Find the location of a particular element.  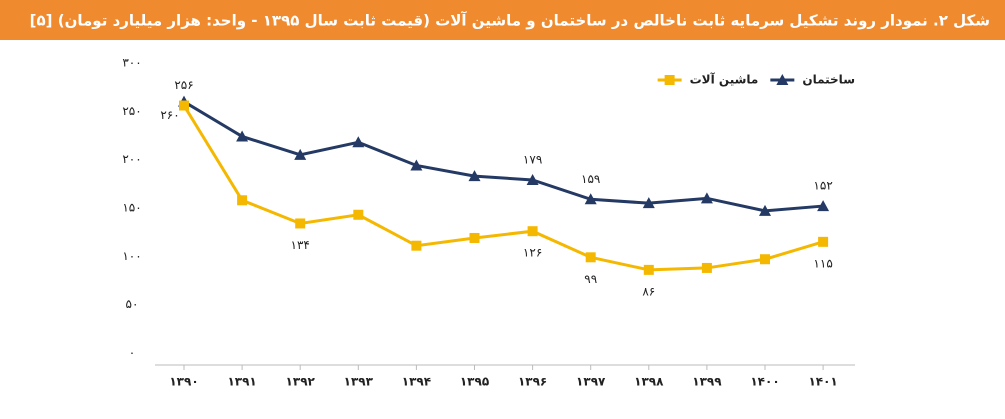

legend-label: ماشین آلات is located at coordinates (724, 79).